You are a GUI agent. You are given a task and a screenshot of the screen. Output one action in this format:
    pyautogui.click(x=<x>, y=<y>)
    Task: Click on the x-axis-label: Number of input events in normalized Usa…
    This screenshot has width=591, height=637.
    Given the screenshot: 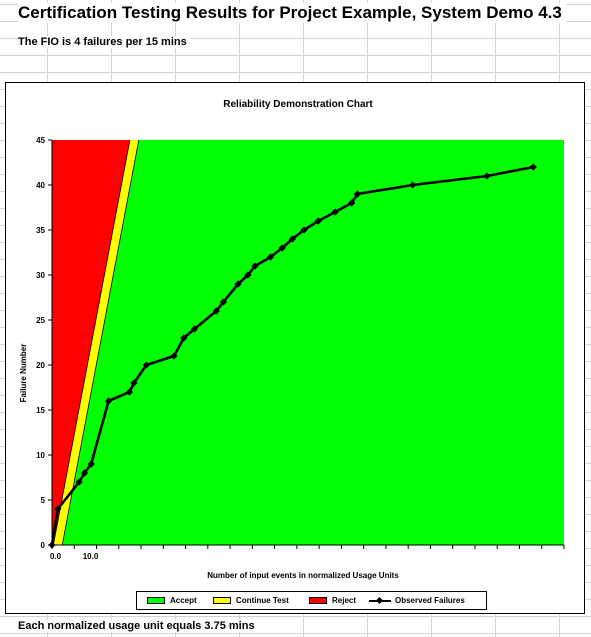 What is the action you would take?
    pyautogui.click(x=303, y=575)
    